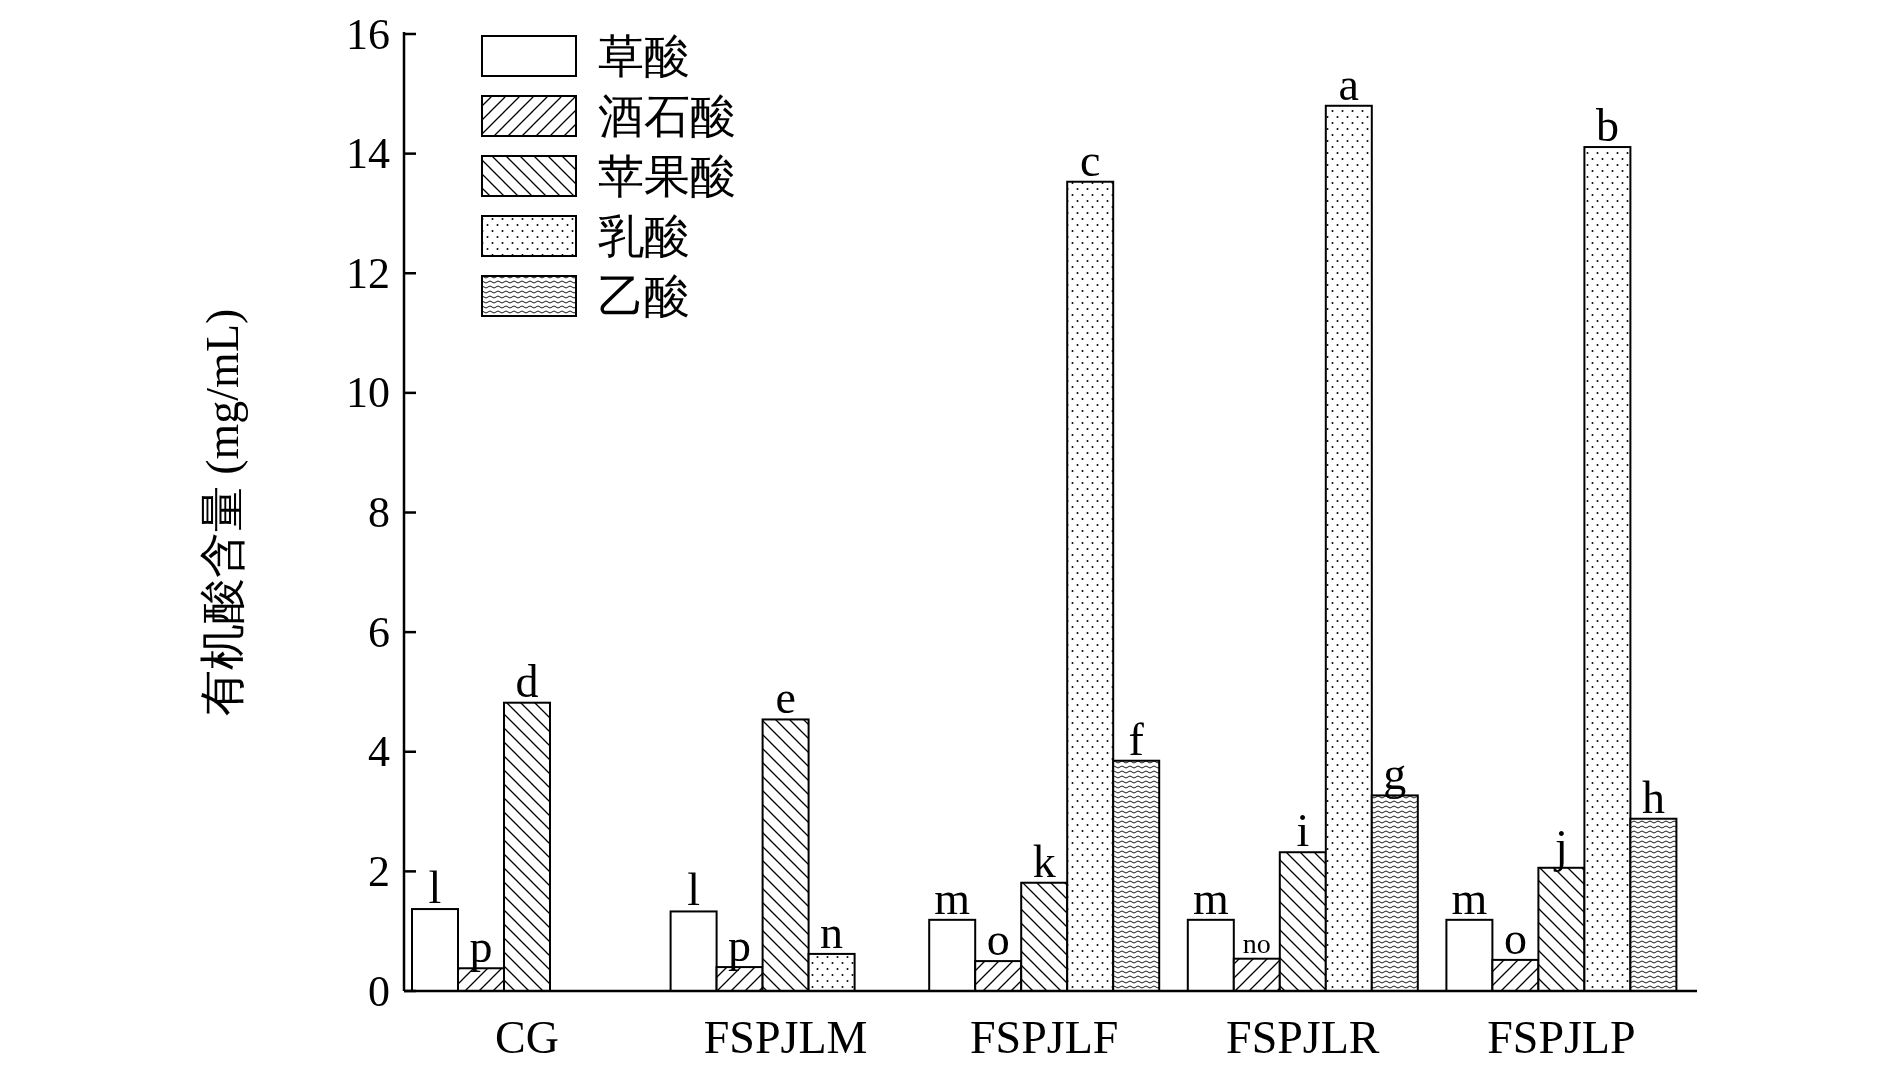 The width and height of the screenshot is (1890, 1081). Describe the element at coordinates (222, 512) in the screenshot. I see `y-axis-title: 有机酸含量 (mg/mL)` at that location.